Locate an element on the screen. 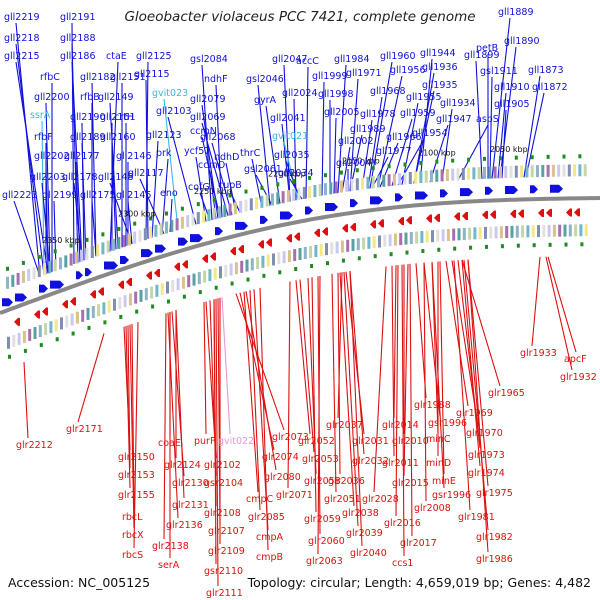 The width and height of the screenshot is (600, 600). reverse-gene-label: coaE is located at coordinates (169, 443).